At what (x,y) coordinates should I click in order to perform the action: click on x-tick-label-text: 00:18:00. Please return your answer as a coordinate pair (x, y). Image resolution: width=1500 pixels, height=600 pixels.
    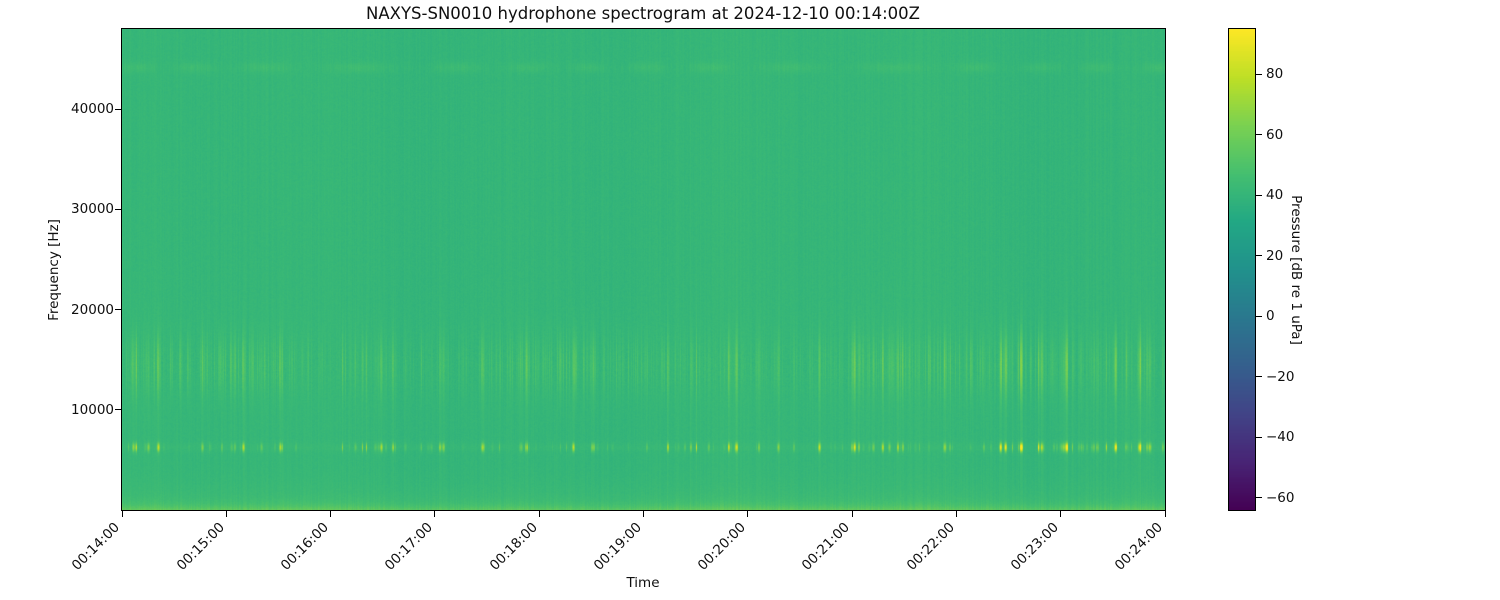
    Looking at the image, I should click on (513, 546).